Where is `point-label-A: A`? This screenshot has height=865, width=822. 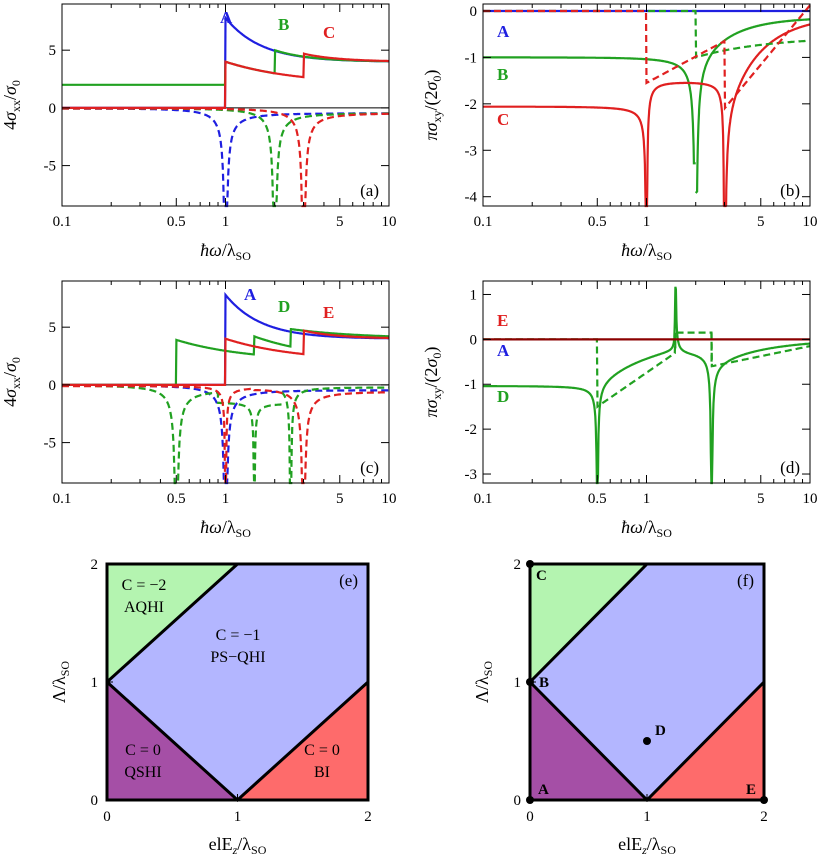 point-label-A: A is located at coordinates (543, 790).